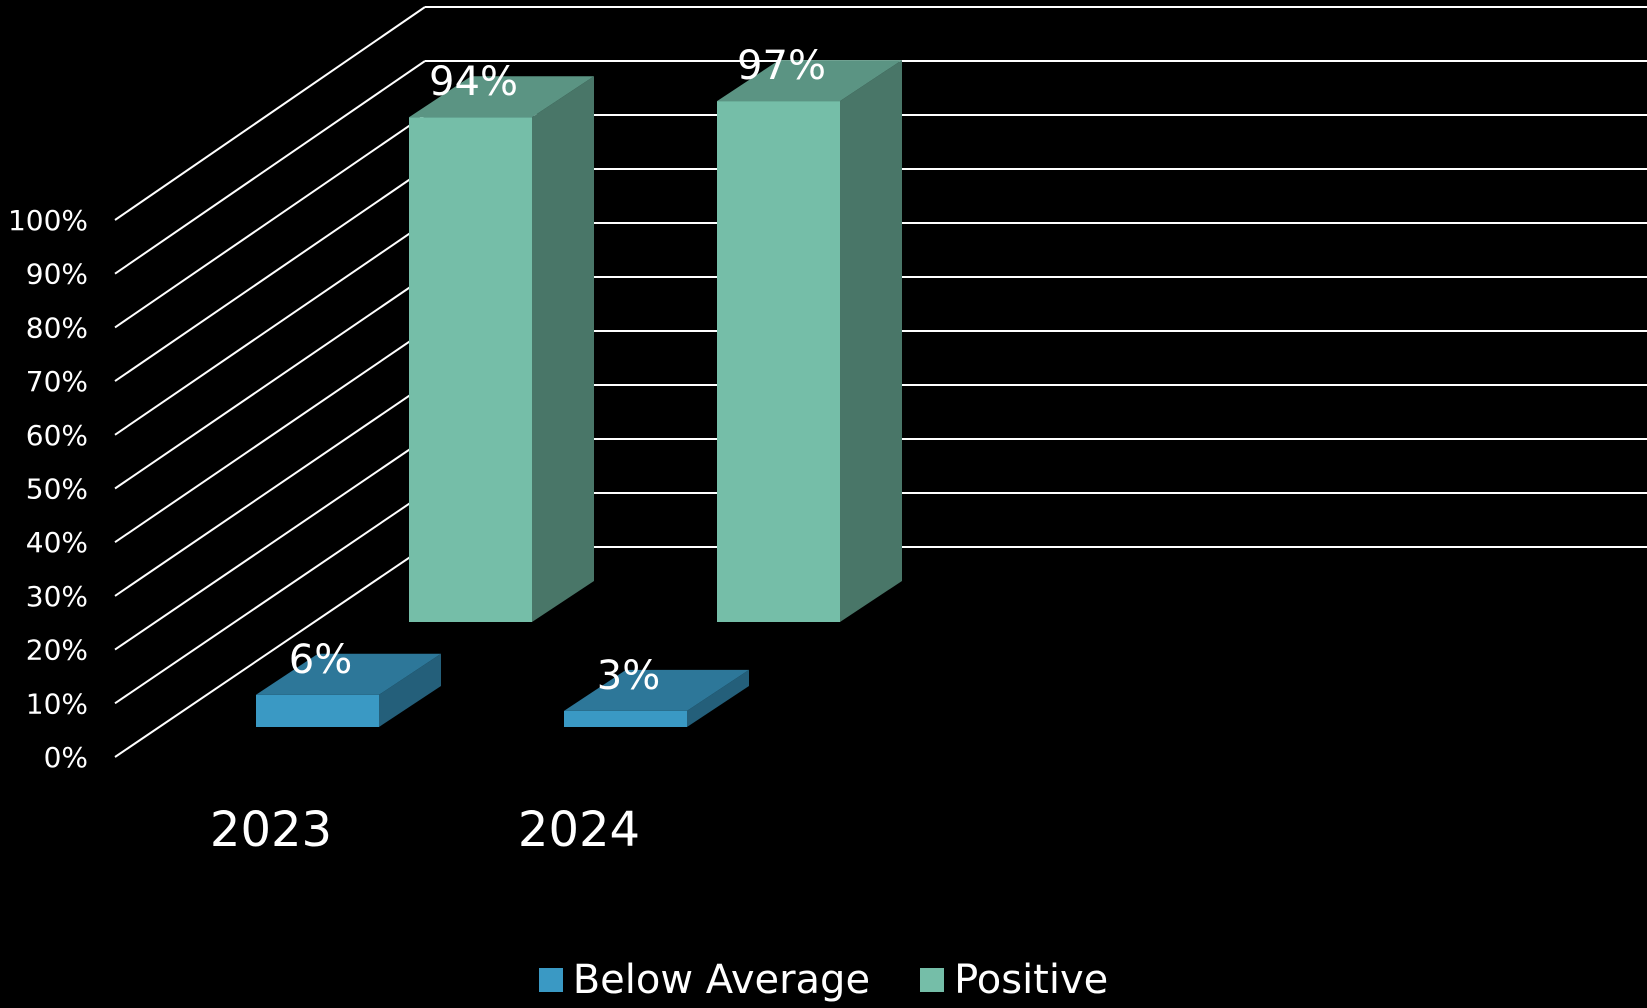  I want to click on x-axis-categories: 2023 2024, so click(425, 830).